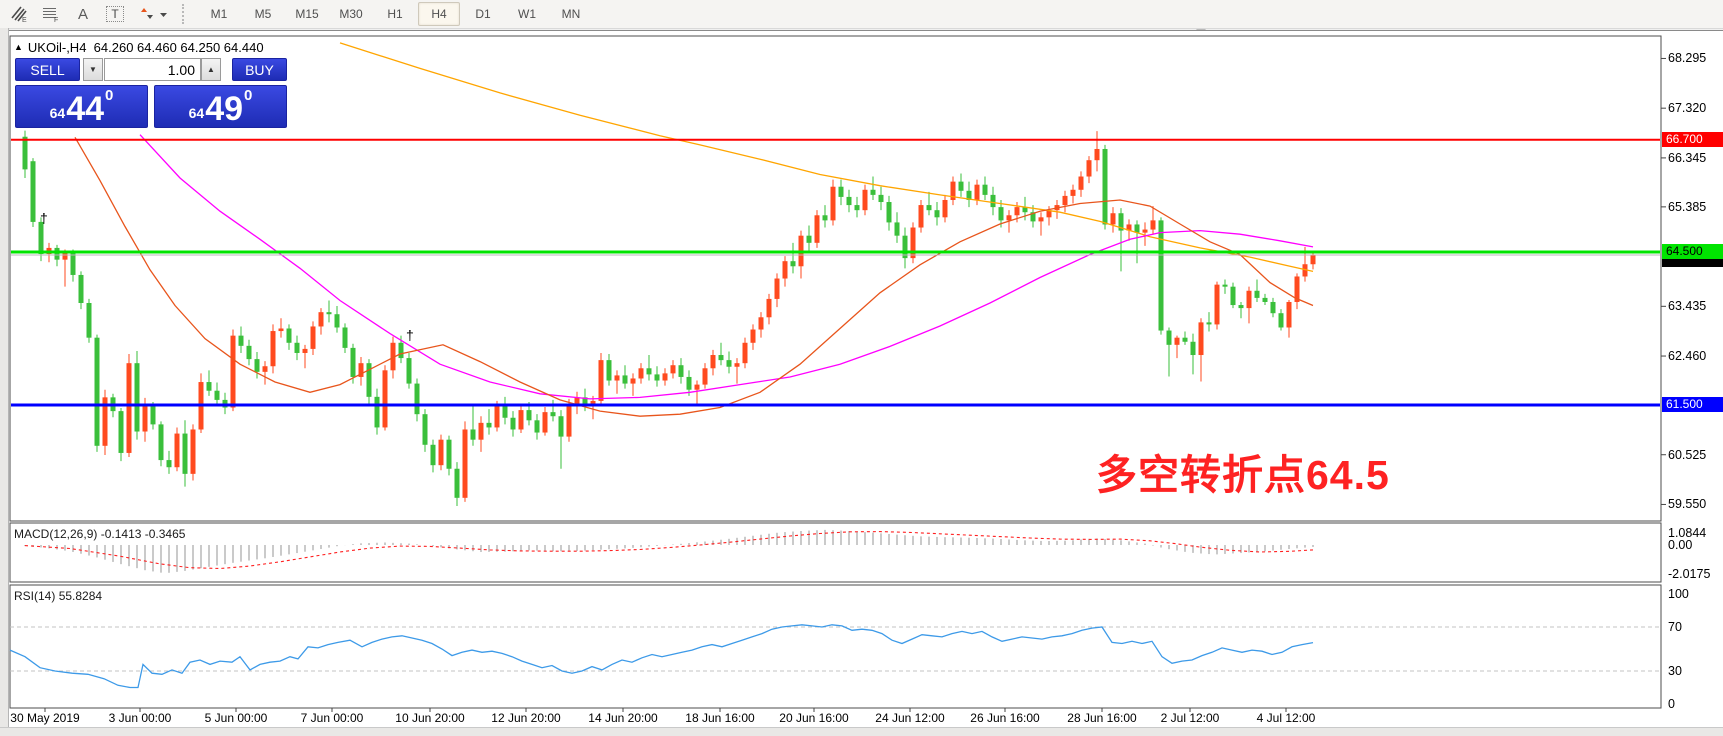 This screenshot has height=736, width=1723. Describe the element at coordinates (1243, 475) in the screenshot. I see `cn-annotation-text: 多空转折点64.5` at that location.